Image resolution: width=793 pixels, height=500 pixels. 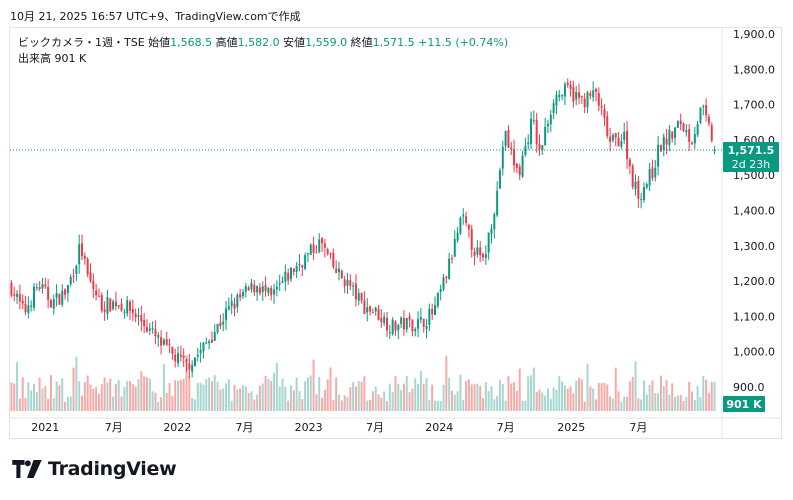 I want to click on high-value: 1,582.0, so click(x=258, y=42).